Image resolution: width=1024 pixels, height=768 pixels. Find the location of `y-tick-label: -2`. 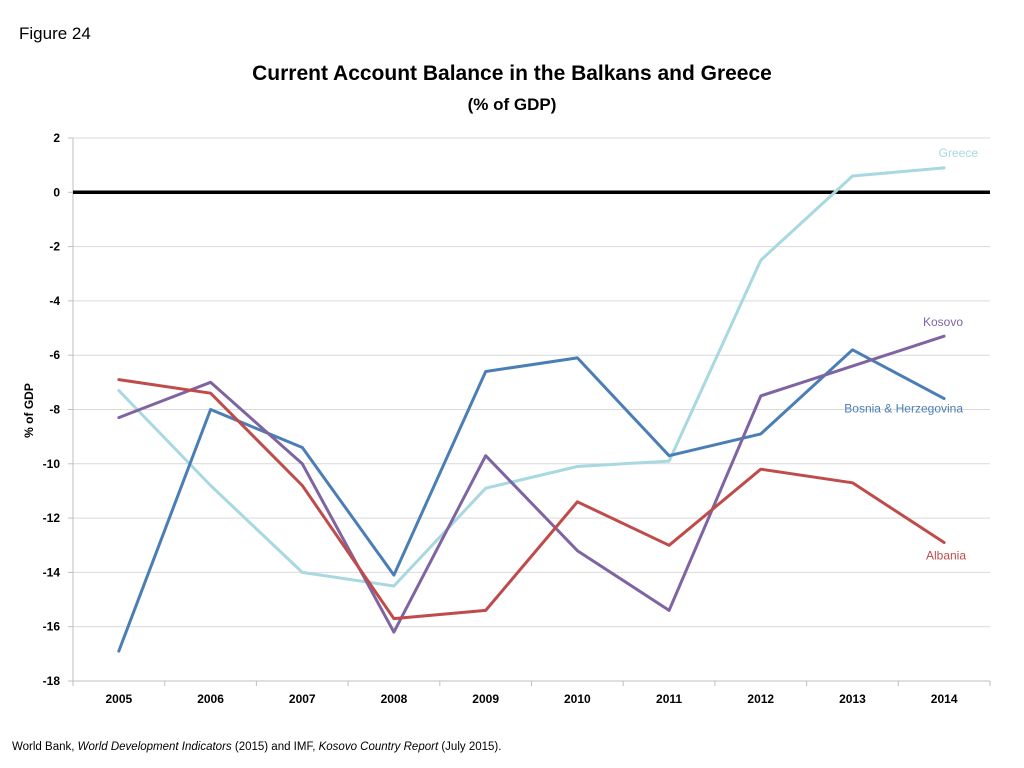

y-tick-label: -2 is located at coordinates (54, 247).